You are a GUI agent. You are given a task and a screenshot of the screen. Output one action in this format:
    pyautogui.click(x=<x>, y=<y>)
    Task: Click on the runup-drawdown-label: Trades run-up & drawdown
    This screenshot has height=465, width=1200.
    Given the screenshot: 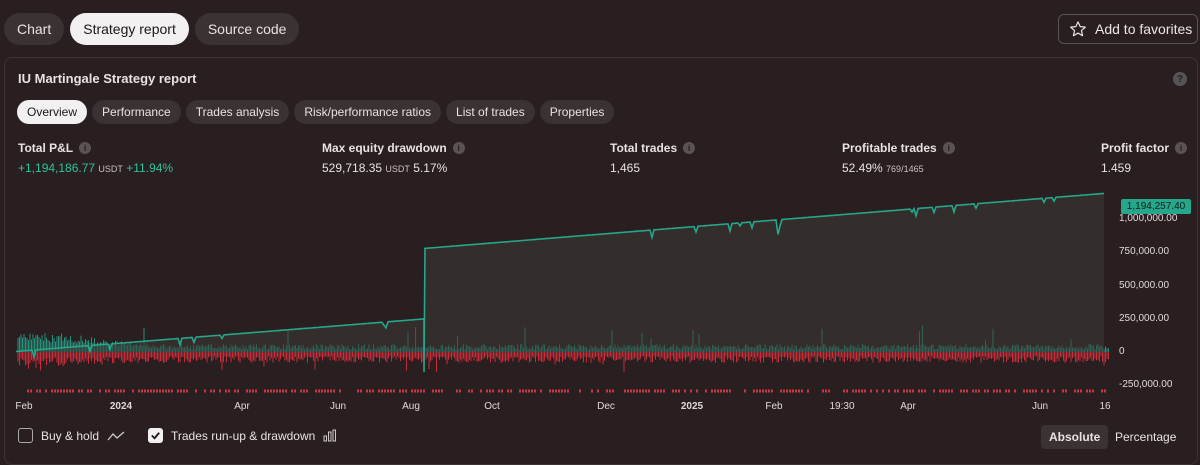 What is the action you would take?
    pyautogui.click(x=243, y=435)
    